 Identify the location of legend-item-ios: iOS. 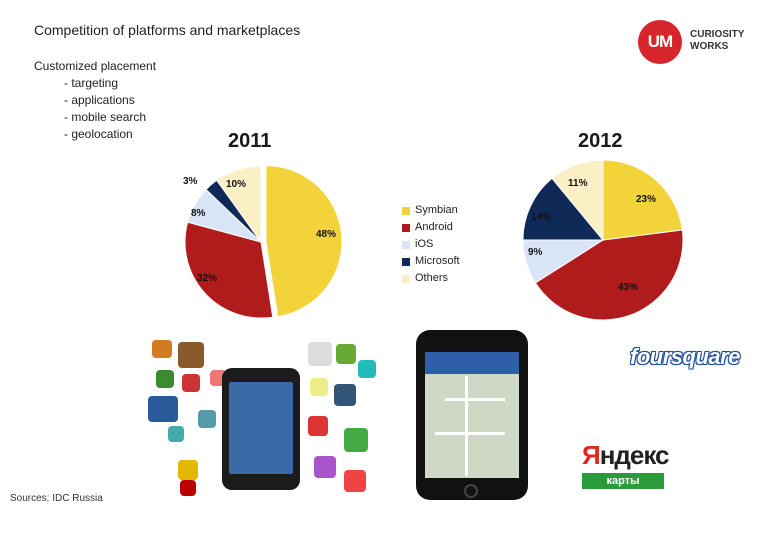
(431, 244).